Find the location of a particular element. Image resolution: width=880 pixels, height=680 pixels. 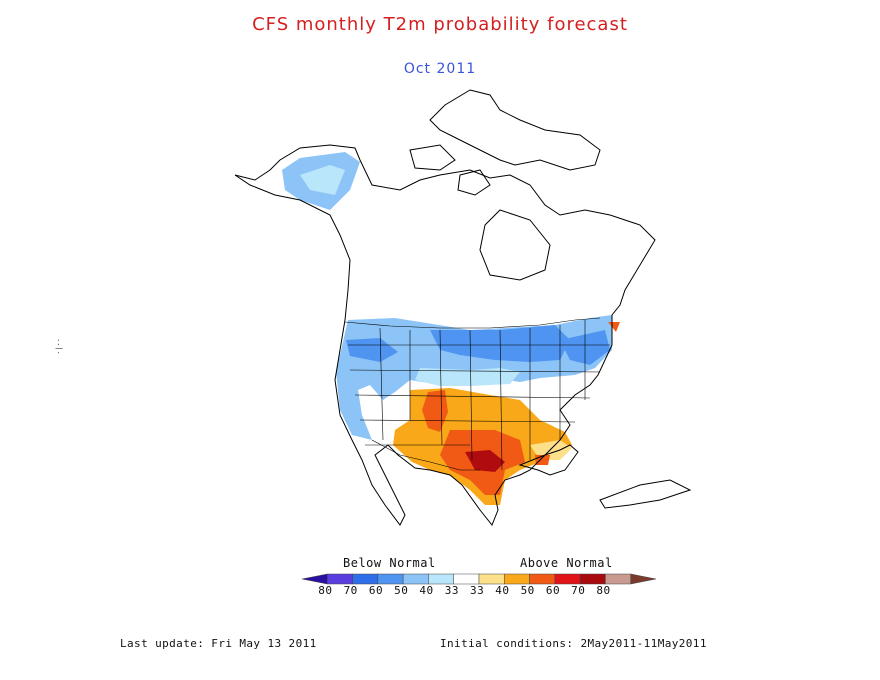

legend-colorbar is located at coordinates (479, 579).